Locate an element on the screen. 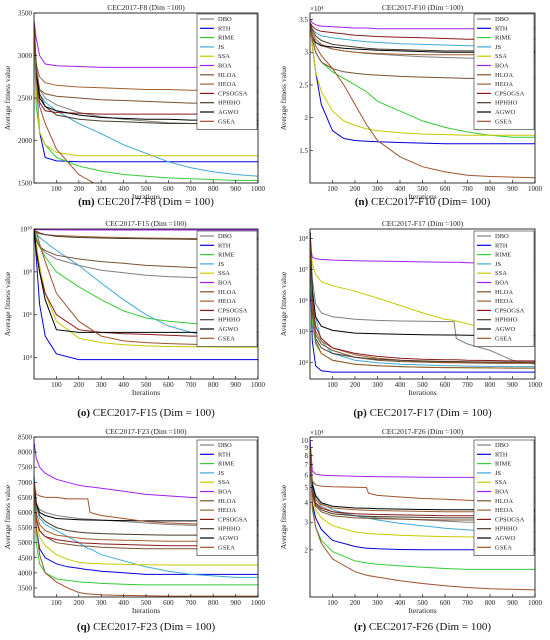 The width and height of the screenshot is (550, 640). panel-caption: (o) CEC2017-F15 (Dim = 100) is located at coordinates (146, 413).